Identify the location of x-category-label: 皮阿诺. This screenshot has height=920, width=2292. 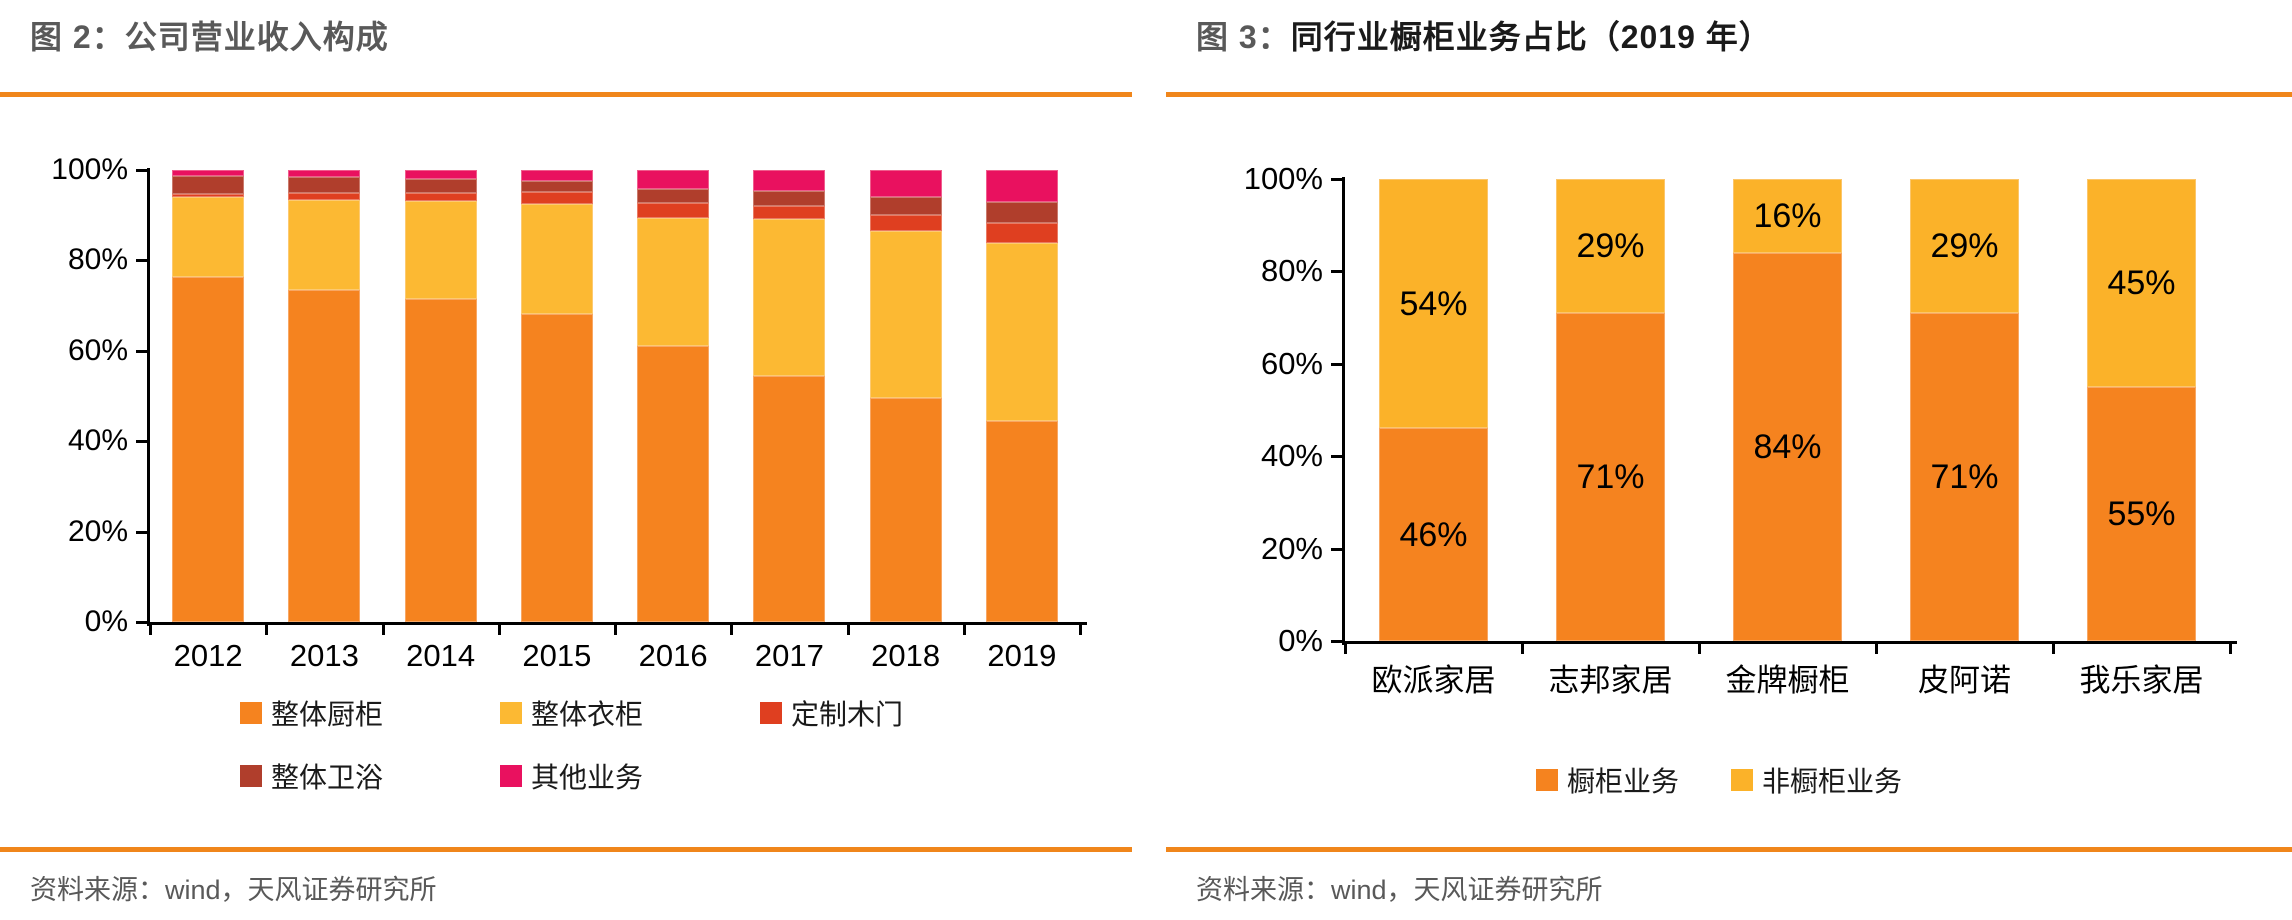
(1964, 680).